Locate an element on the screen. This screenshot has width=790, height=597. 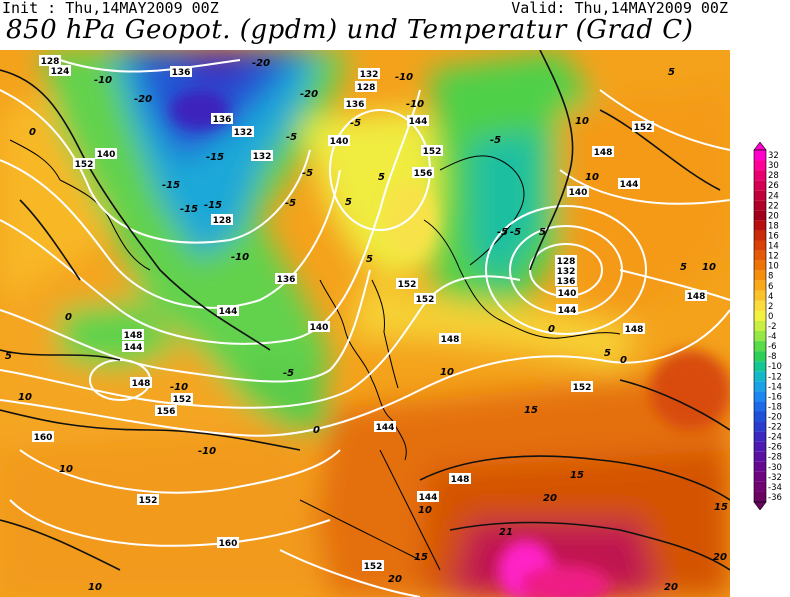
scale-label: 16 is located at coordinates (773, 236).